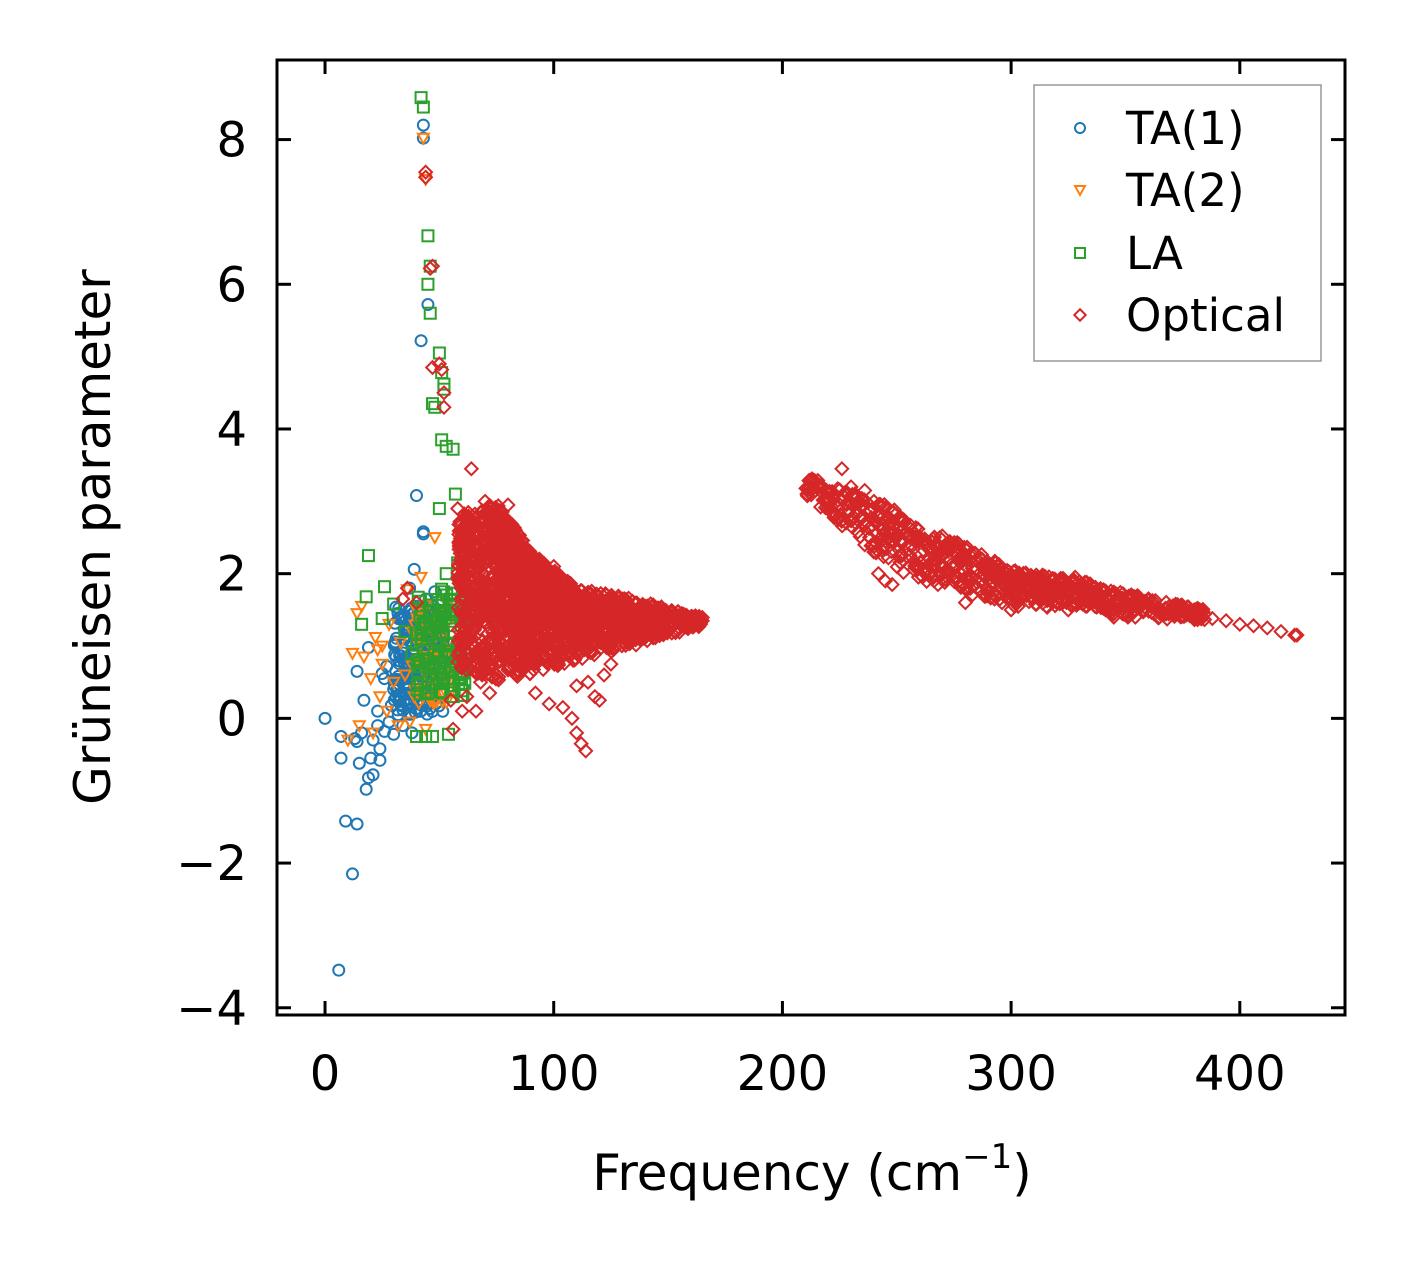 This screenshot has height=1264, width=1406. I want to click on y-tick-label: 4, so click(231, 430).